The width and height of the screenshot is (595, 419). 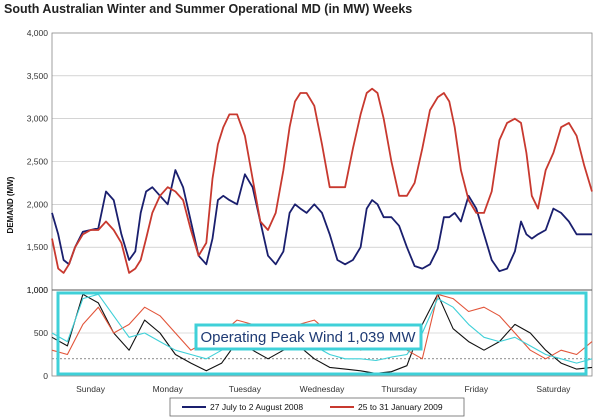 What do you see at coordinates (168, 389) in the screenshot?
I see `x-tick-label: Monday` at bounding box center [168, 389].